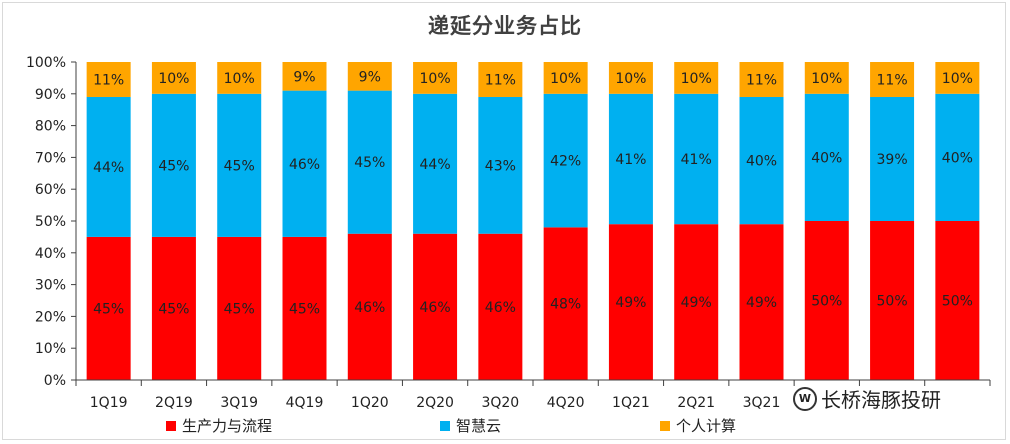  What do you see at coordinates (55, 381) in the screenshot?
I see `y-tick-label: 0%` at bounding box center [55, 381].